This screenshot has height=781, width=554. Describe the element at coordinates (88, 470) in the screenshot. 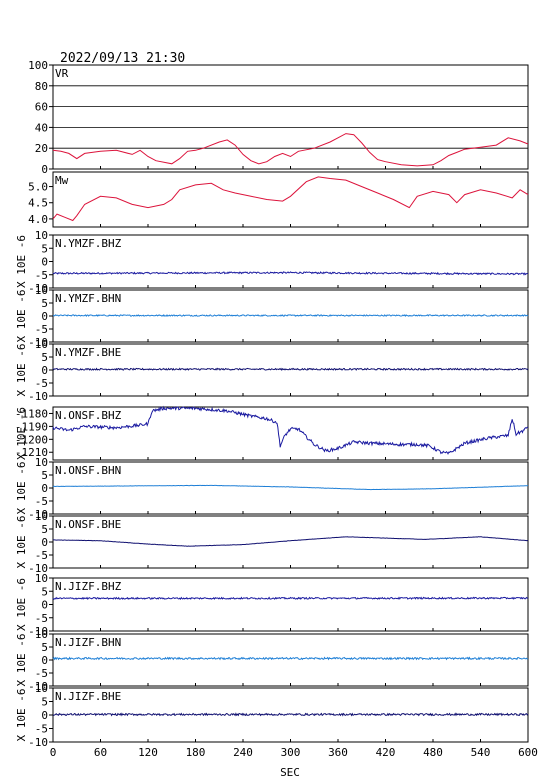

I see `panel-label: N.ONSF.BHN` at that location.